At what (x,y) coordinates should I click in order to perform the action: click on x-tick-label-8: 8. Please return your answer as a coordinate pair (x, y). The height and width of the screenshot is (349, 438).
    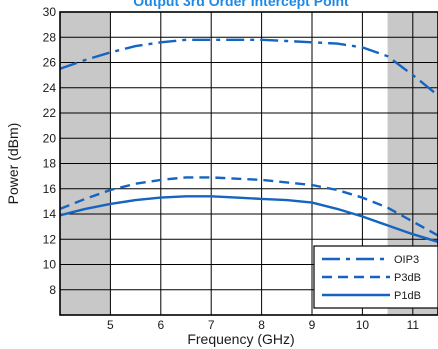
    Looking at the image, I should click on (261, 325).